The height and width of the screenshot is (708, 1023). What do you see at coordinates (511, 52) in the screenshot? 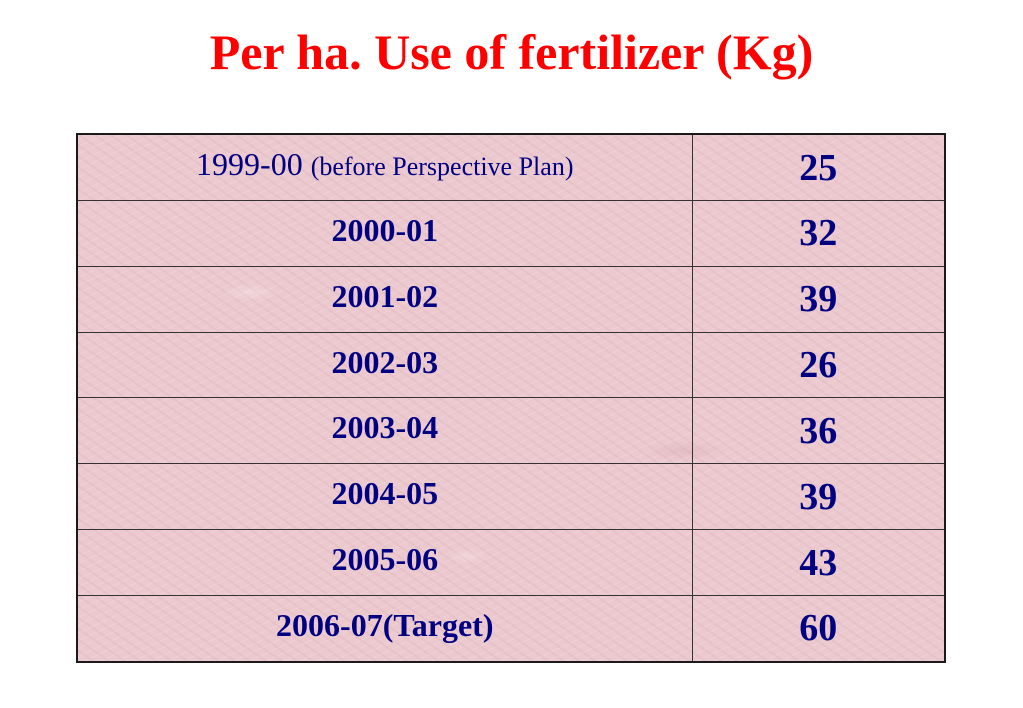
I see `slide-title: Per ha. Use of fertilizer (Kg)` at bounding box center [511, 52].